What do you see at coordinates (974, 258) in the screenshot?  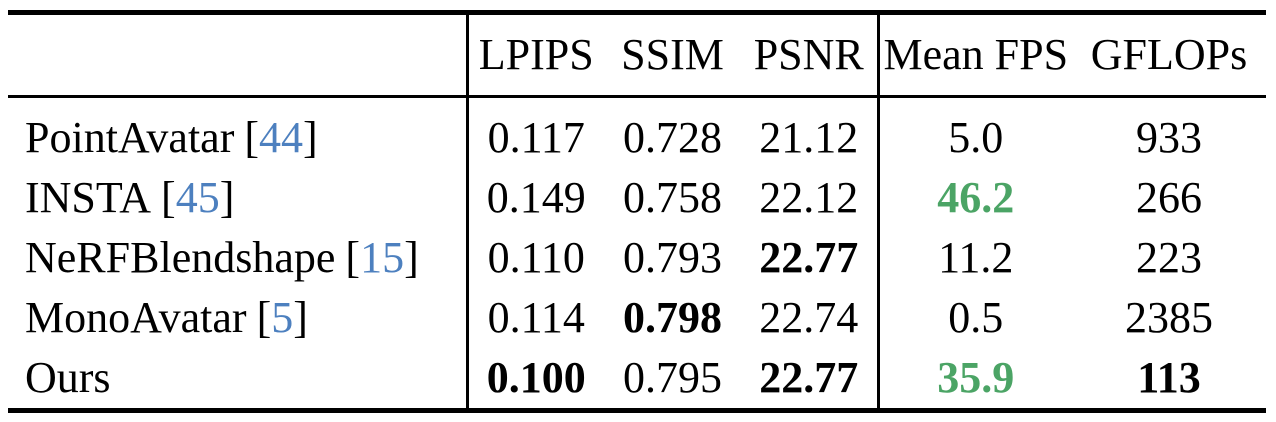 I see `mean-fps-value: 11.2` at bounding box center [974, 258].